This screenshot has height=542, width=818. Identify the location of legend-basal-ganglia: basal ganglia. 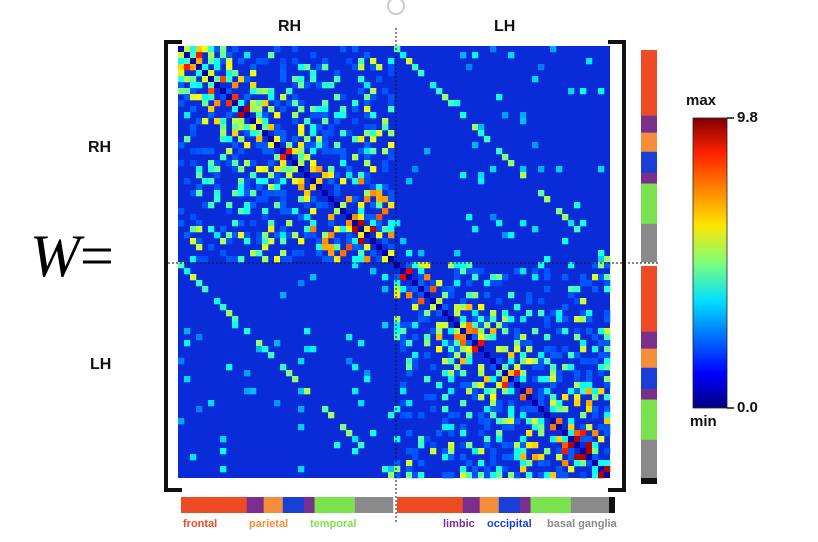
(582, 524).